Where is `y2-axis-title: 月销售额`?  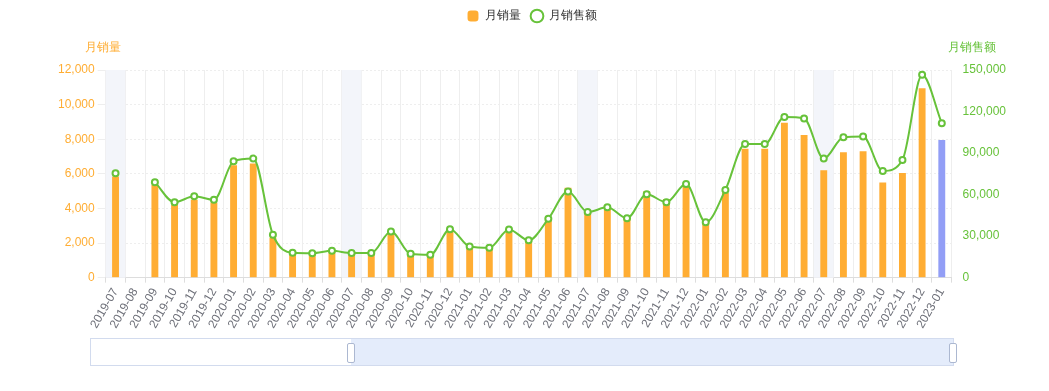
y2-axis-title: 月销售额 is located at coordinates (971, 47).